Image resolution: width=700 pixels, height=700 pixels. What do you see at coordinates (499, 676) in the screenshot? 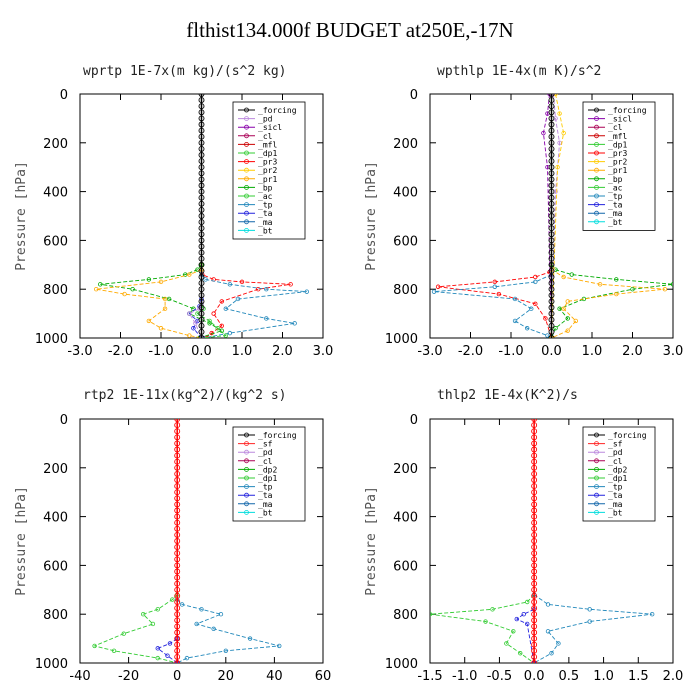
I see `x-tick-label: -0.5` at bounding box center [499, 676].